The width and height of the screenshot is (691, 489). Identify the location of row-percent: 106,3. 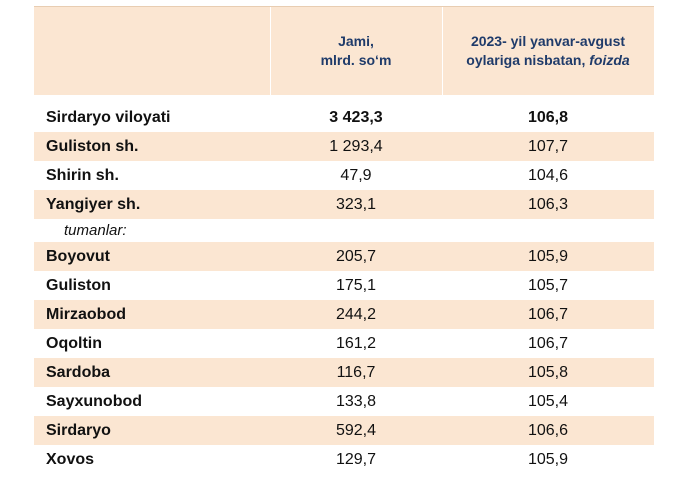
(548, 204).